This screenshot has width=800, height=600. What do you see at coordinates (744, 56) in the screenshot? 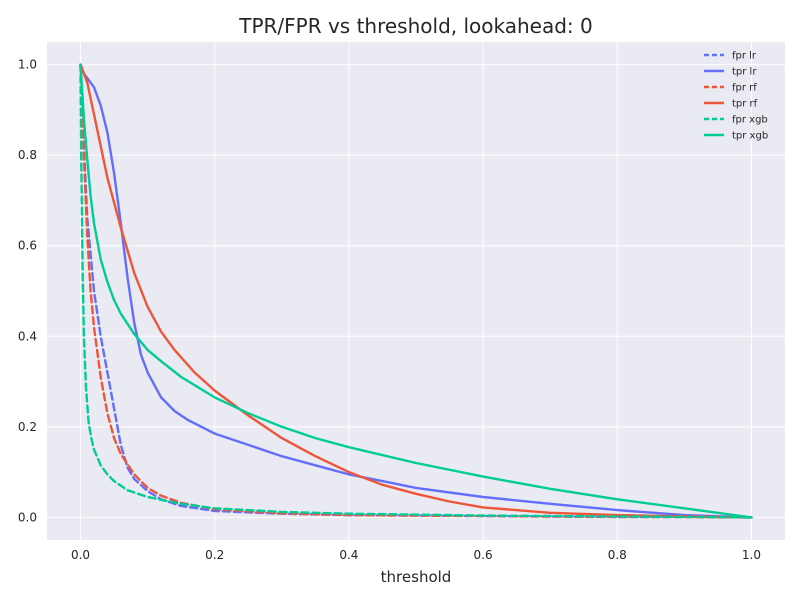
I see `legend-label: fpr lr` at bounding box center [744, 56].